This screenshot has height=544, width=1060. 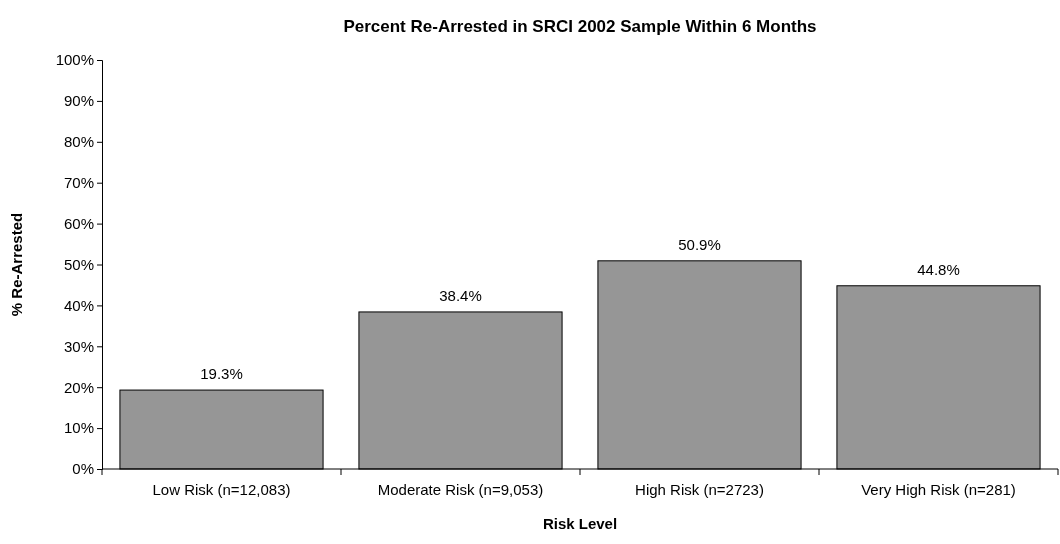 What do you see at coordinates (78, 101) in the screenshot?
I see `y-tick-label: 90%` at bounding box center [78, 101].